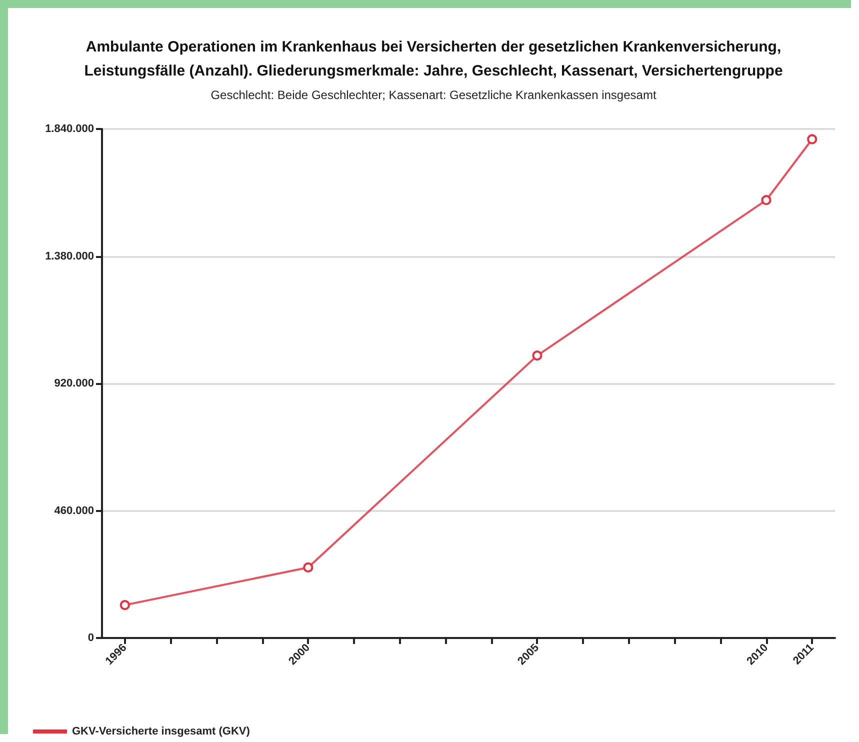  I want to click on chart-subtitle: Geschlecht: Beide Geschlechter; Kassenart: Gesetzliche Krankenkassen insgesamt, so click(433, 95).